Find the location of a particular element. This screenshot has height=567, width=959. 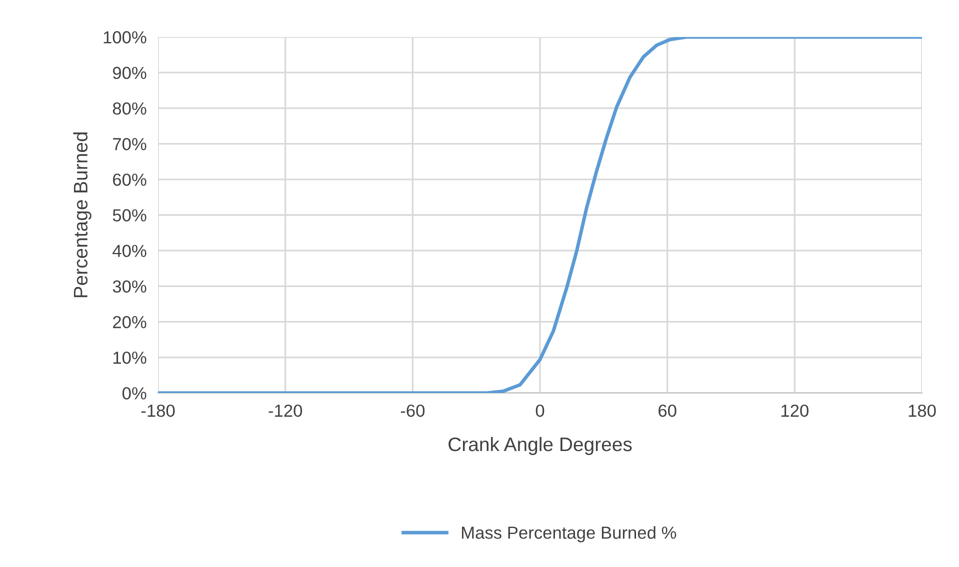

y-tick-label: 80% is located at coordinates (129, 108).